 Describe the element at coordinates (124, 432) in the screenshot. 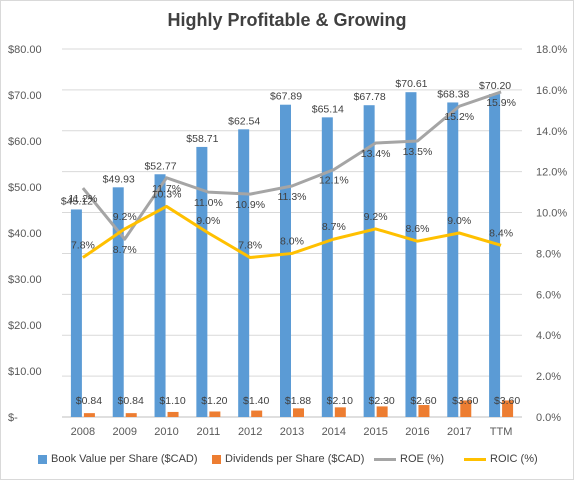

I see `x-tick-label: 2009` at that location.